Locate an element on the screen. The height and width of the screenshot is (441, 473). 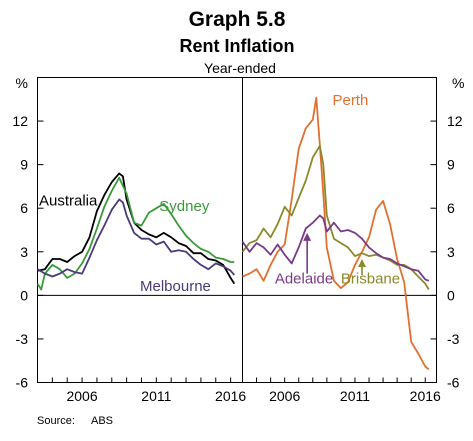
series-label-brisbane: Brisbane is located at coordinates (370, 279).